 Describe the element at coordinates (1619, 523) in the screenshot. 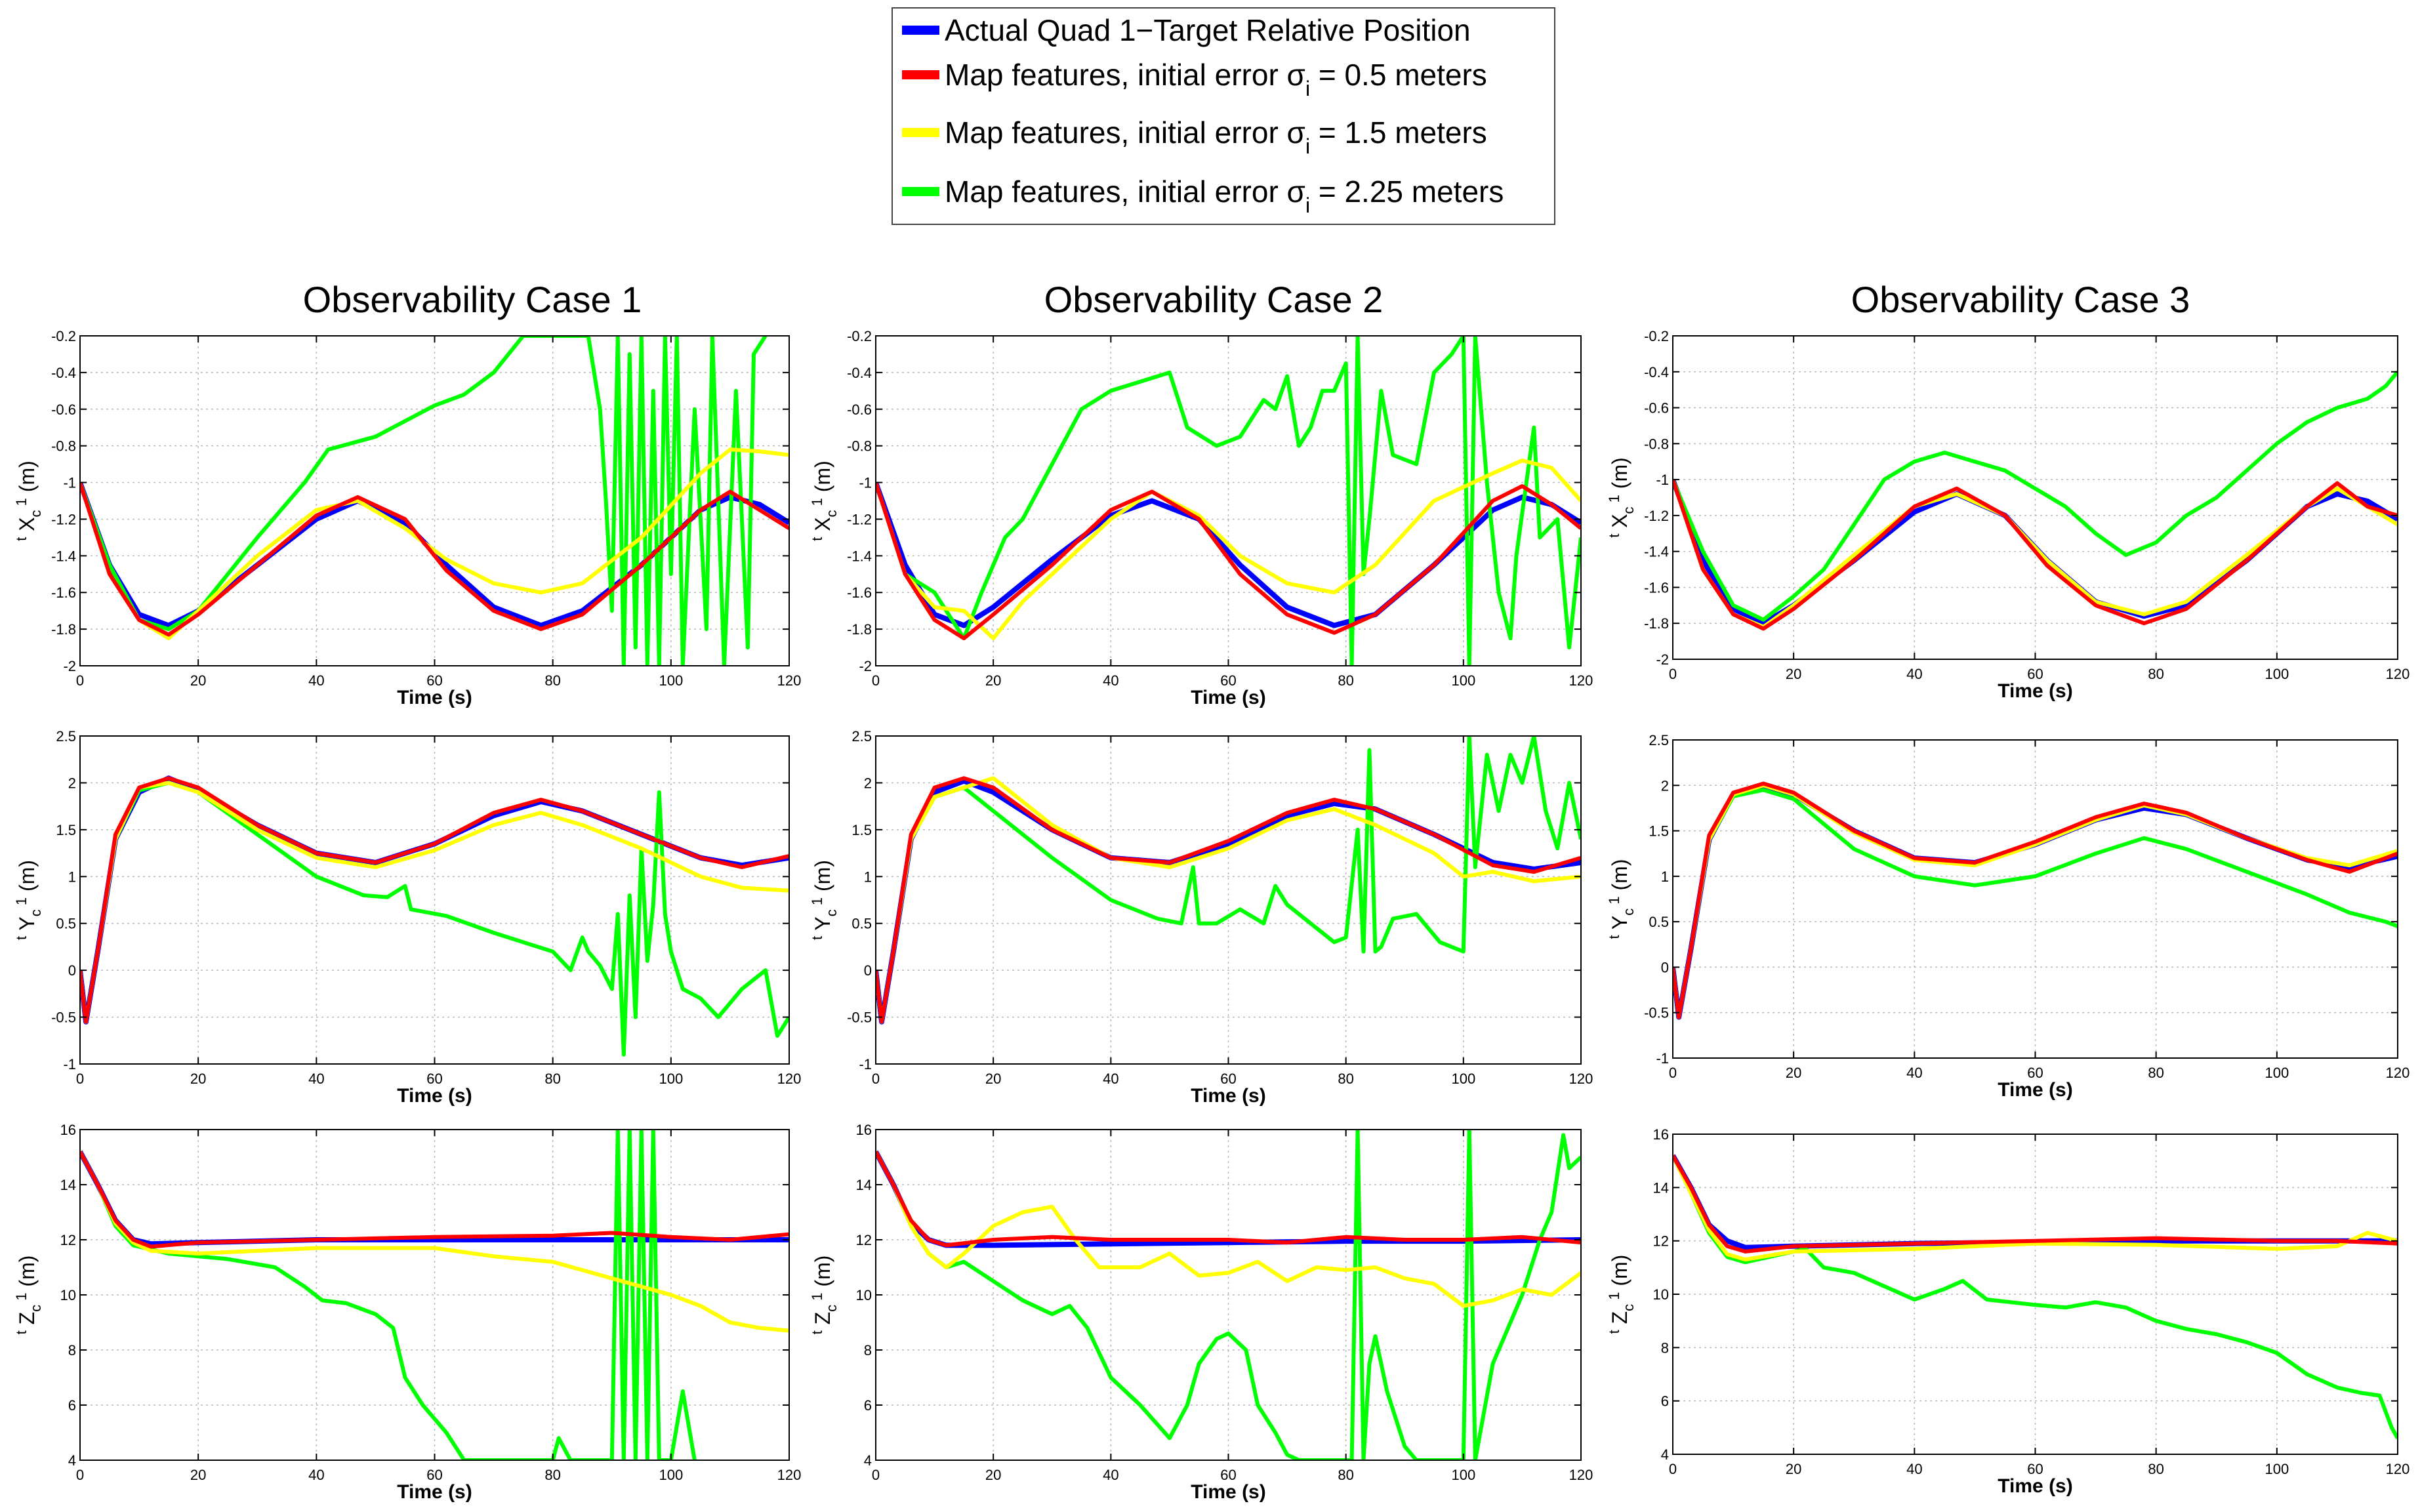

I see `y-axis-label-part-1: X` at that location.